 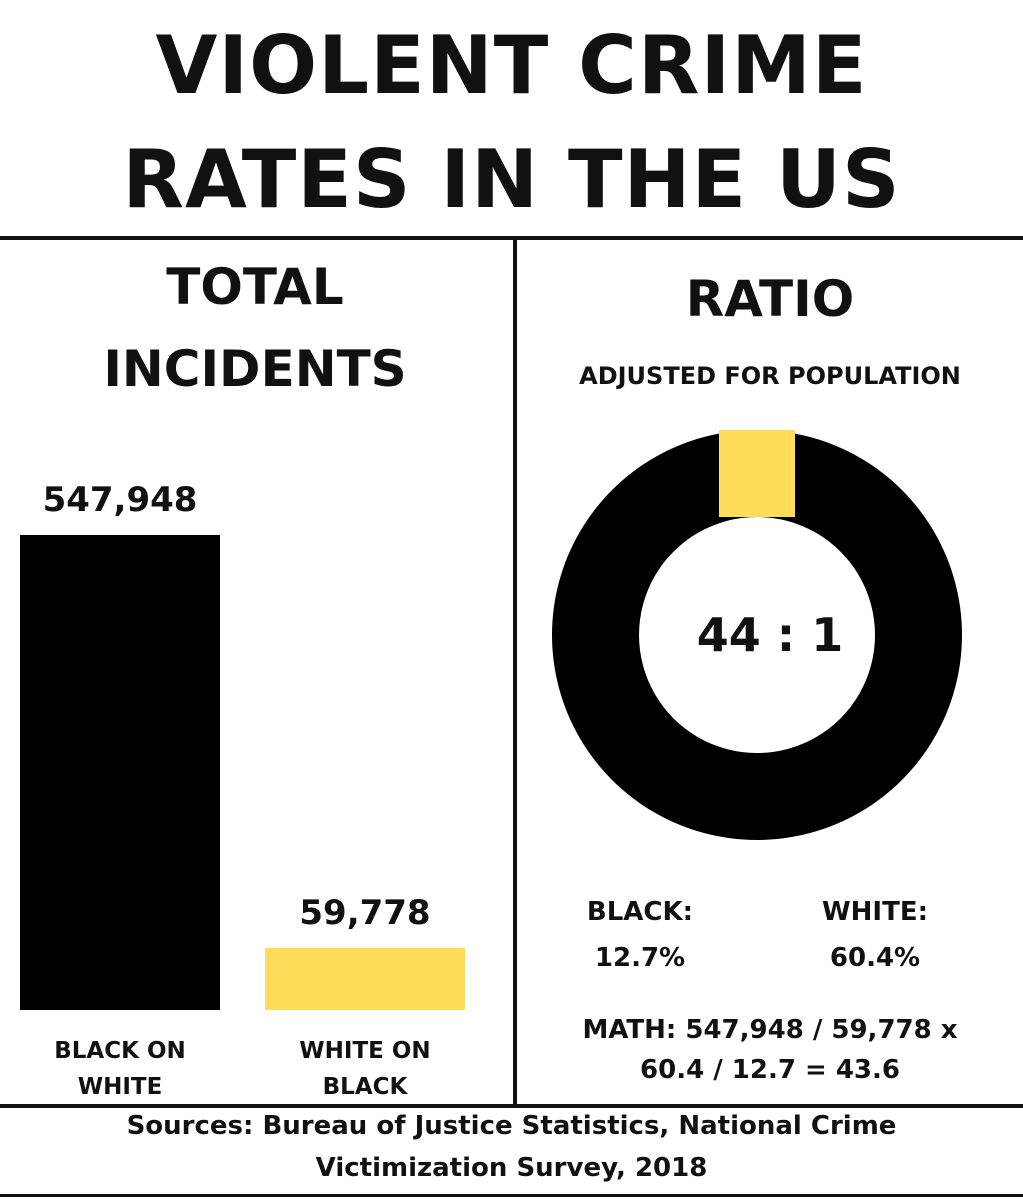 I want to click on top-divider, so click(x=511, y=238).